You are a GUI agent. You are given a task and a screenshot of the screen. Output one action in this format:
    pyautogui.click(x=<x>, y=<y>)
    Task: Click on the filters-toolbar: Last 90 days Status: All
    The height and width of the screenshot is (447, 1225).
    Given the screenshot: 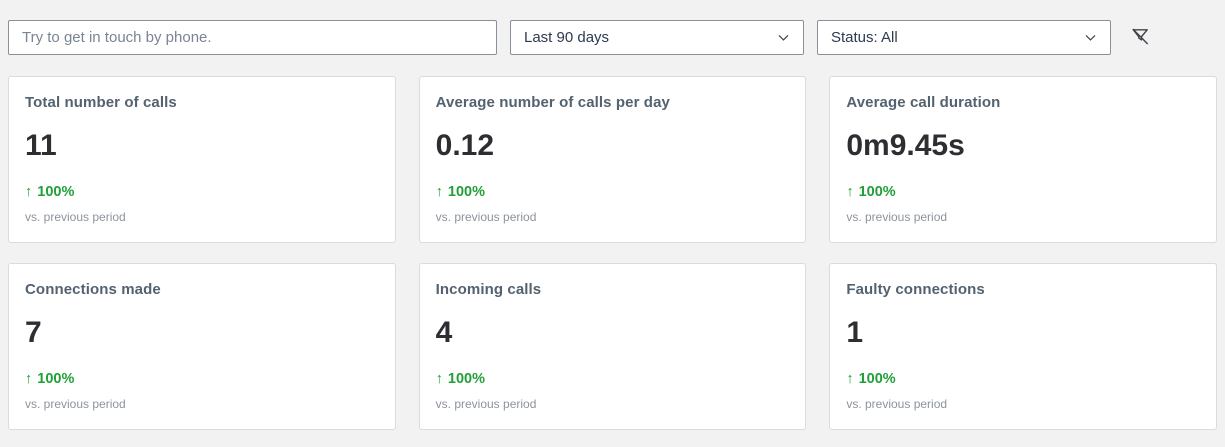 What is the action you would take?
    pyautogui.click(x=612, y=27)
    